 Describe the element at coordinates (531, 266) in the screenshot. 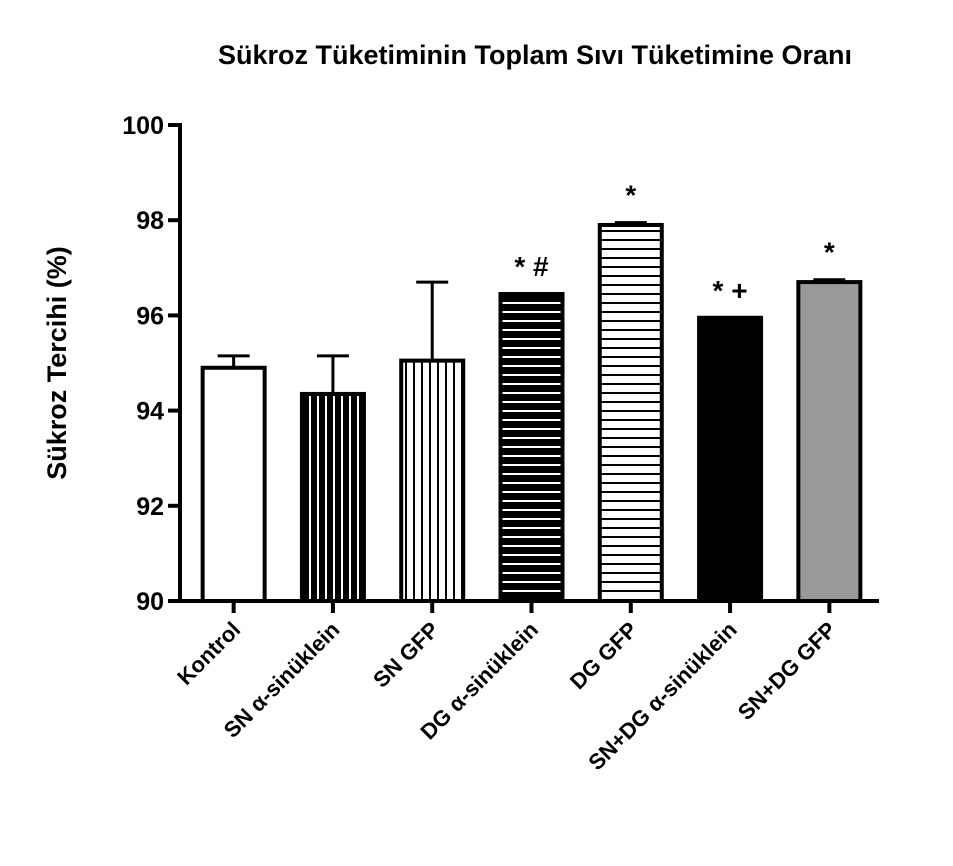

I see `annotation: * #` at that location.